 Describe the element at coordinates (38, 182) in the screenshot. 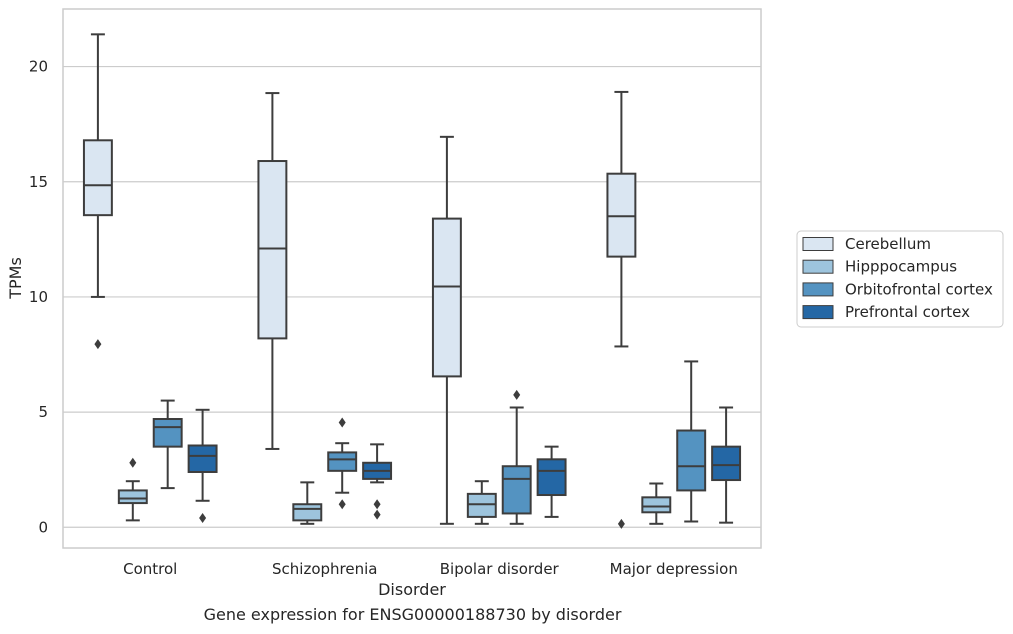

I see `y-tick-label: 15` at that location.